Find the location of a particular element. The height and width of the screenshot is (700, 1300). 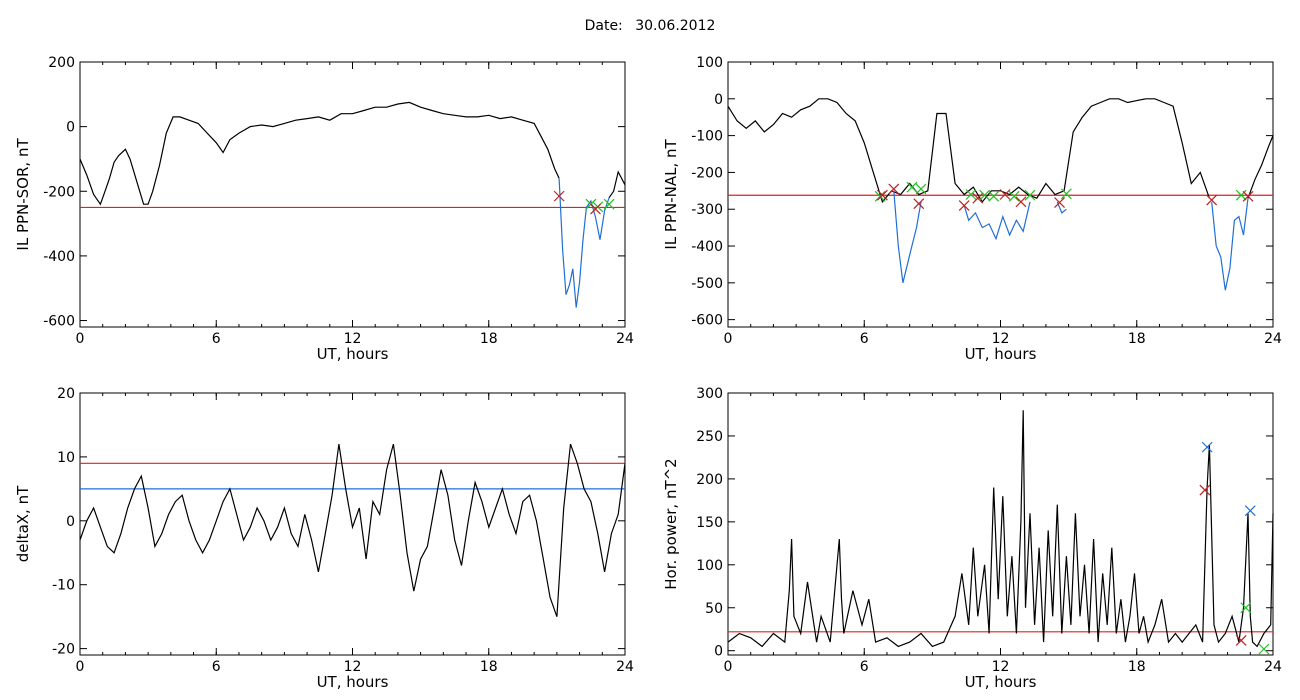

y-tick-label: 150 is located at coordinates (709, 523).